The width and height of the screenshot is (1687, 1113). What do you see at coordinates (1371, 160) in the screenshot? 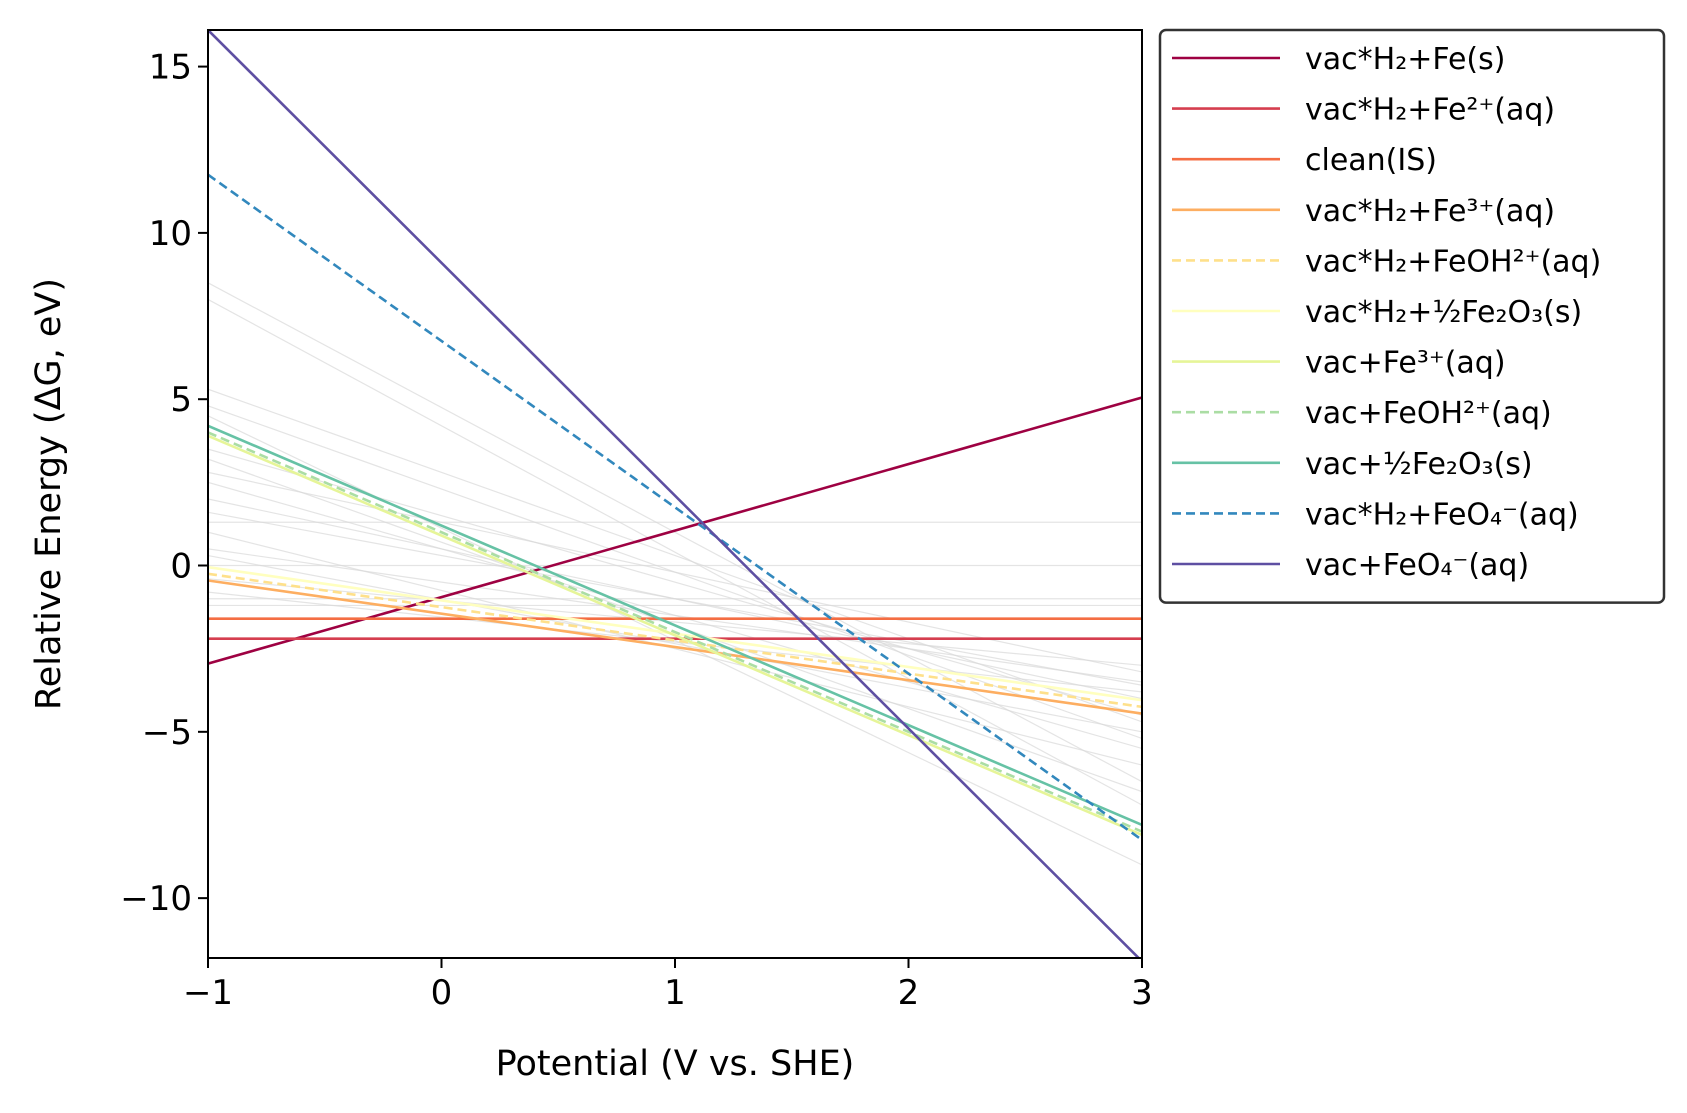
I see `legend-entry: clean(IS)` at bounding box center [1371, 160].